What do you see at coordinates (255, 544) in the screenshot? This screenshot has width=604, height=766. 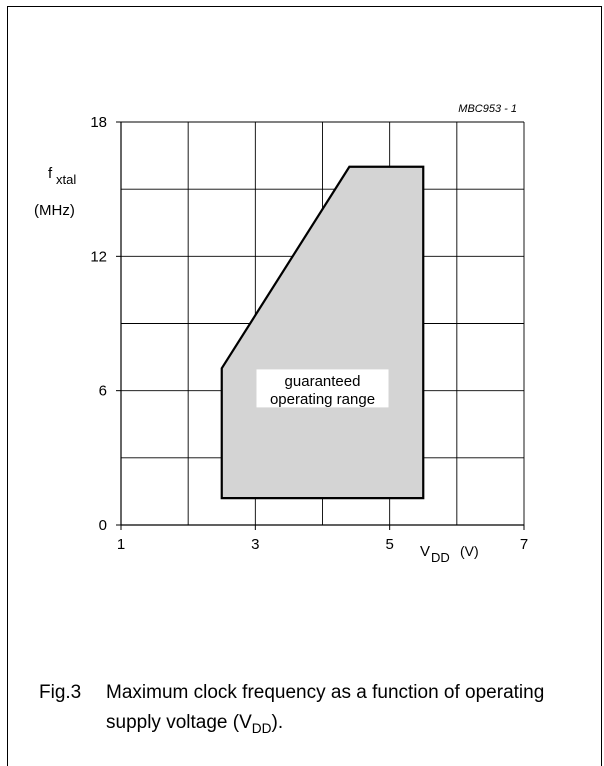 I see `x-tick-label: 3` at bounding box center [255, 544].